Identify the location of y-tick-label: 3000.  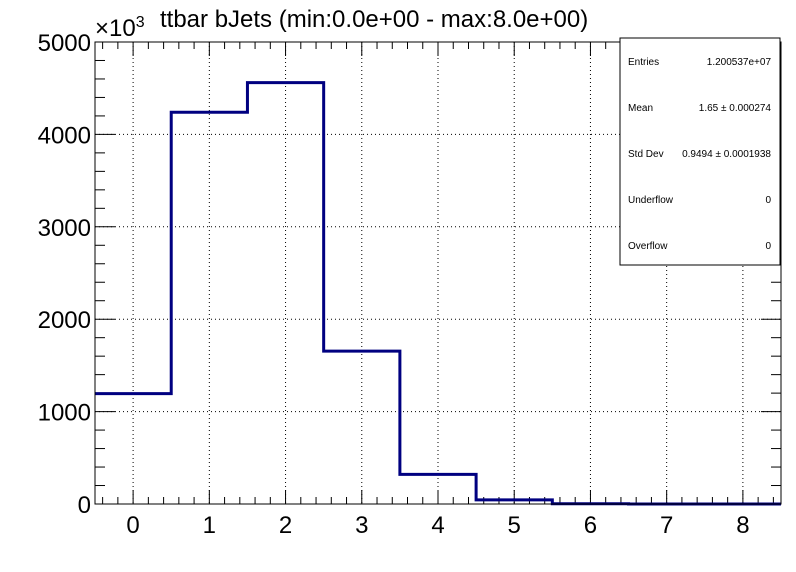
(64, 228).